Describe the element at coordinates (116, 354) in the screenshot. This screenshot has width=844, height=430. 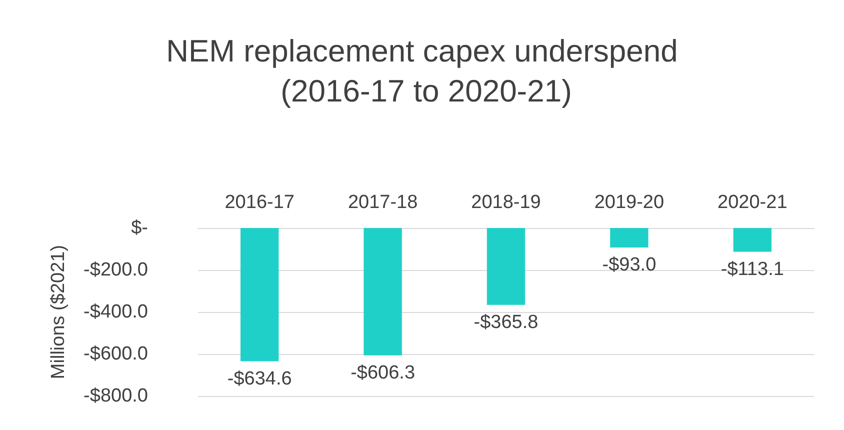
I see `y-tick-label: -$600.0` at that location.